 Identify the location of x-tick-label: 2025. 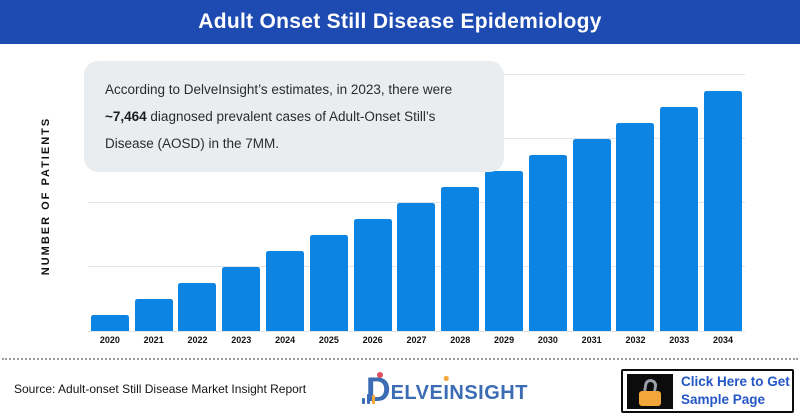
(328, 340).